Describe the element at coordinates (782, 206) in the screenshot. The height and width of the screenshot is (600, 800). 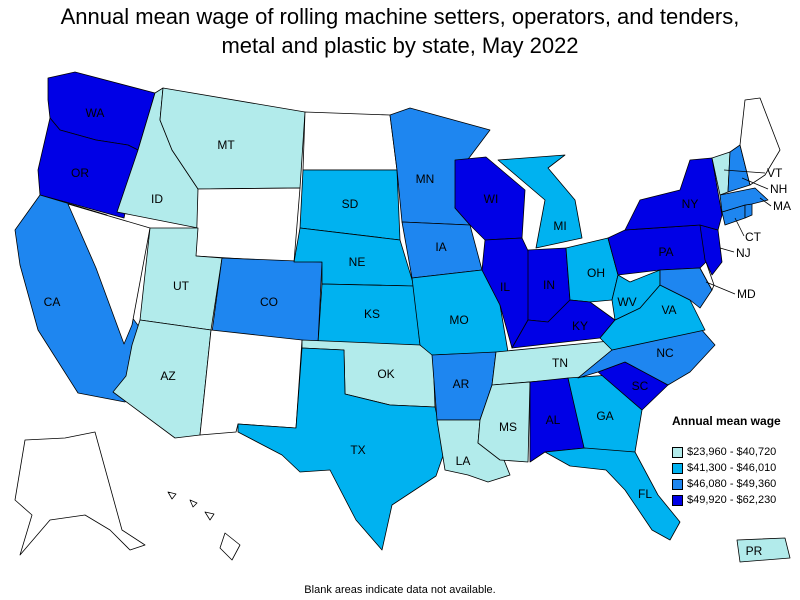
I see `label-ma: MA` at that location.